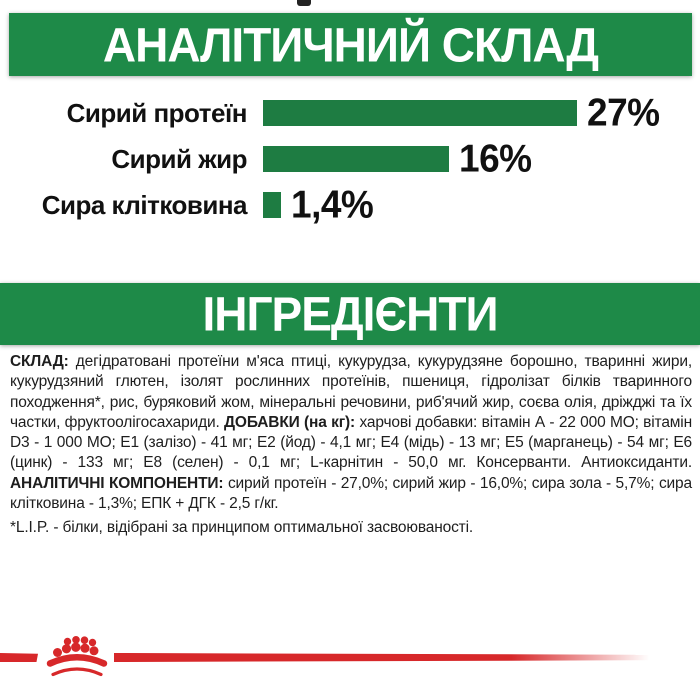 This screenshot has width=700, height=700. Describe the element at coordinates (157, 112) in the screenshot. I see `bar-category-label: Сирий протеїн` at that location.